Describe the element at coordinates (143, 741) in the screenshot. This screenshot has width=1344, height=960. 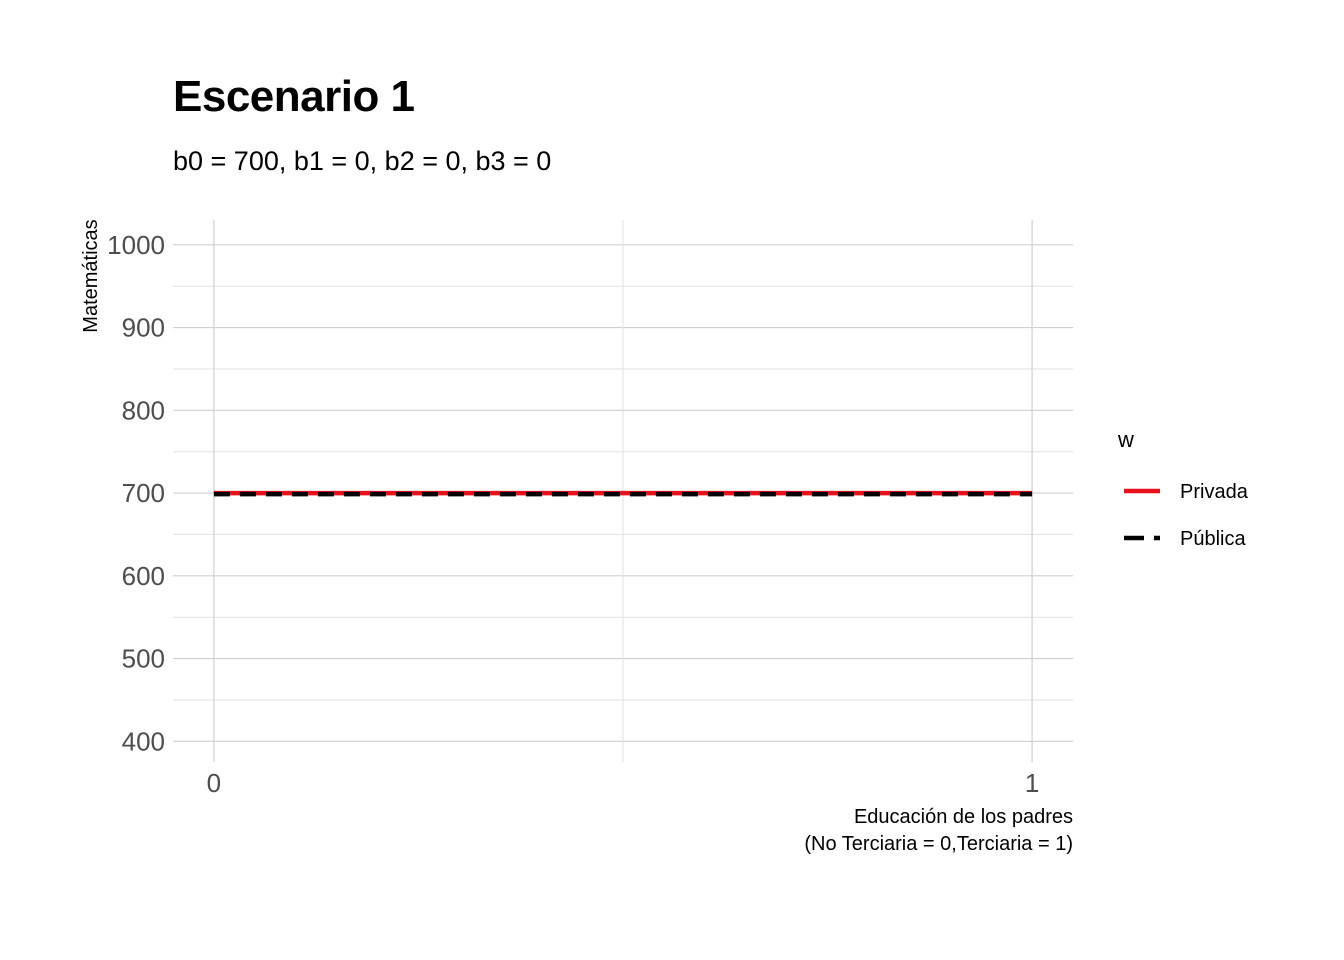
I see `y-tick-label: 400` at that location.